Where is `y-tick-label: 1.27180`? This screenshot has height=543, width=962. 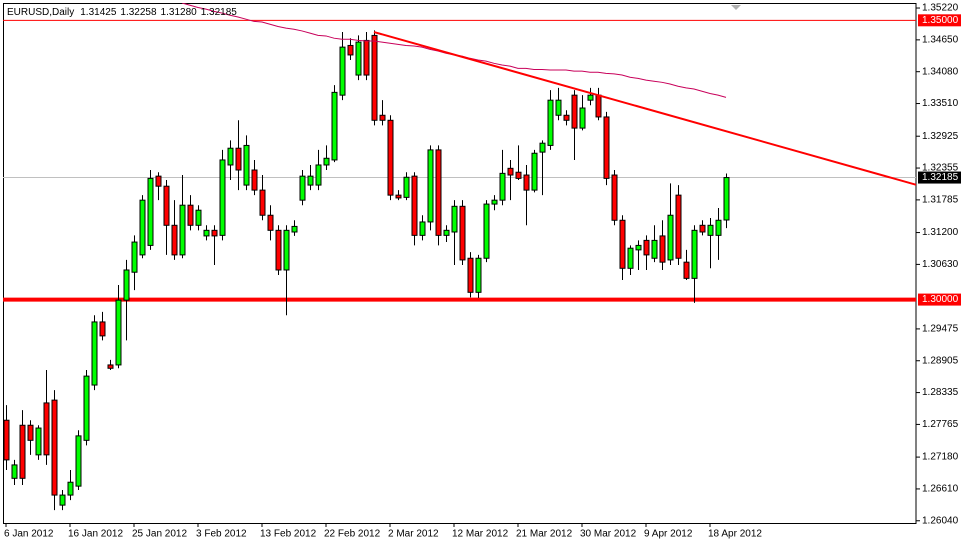 y-tick-label: 1.27180 is located at coordinates (940, 457).